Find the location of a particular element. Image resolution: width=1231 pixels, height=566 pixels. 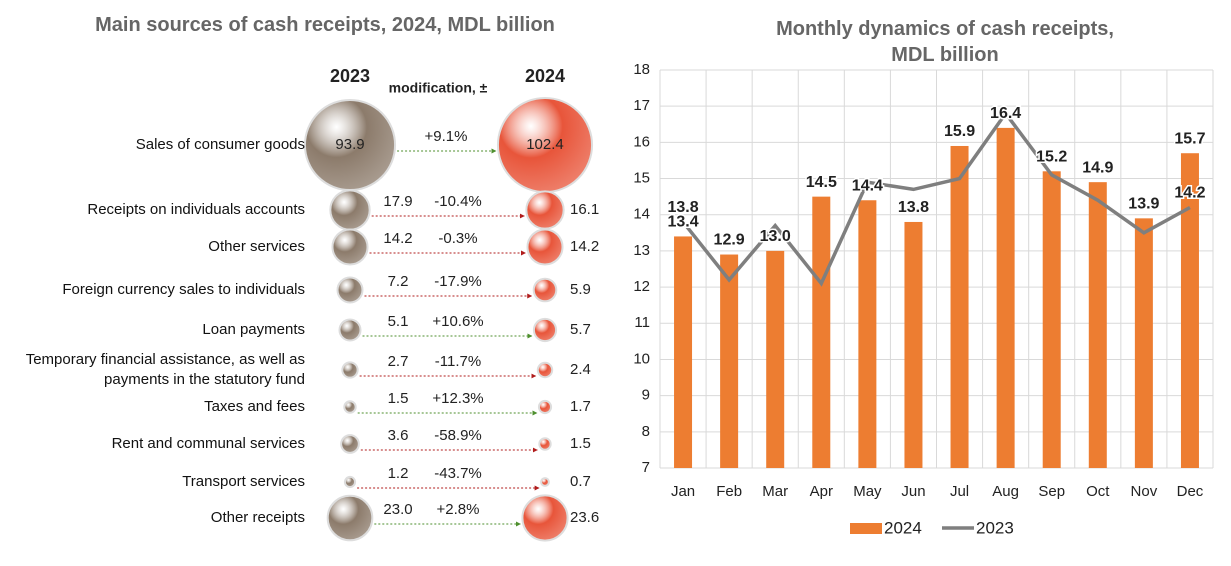

category-label: Rent and communal services is located at coordinates (208, 443).